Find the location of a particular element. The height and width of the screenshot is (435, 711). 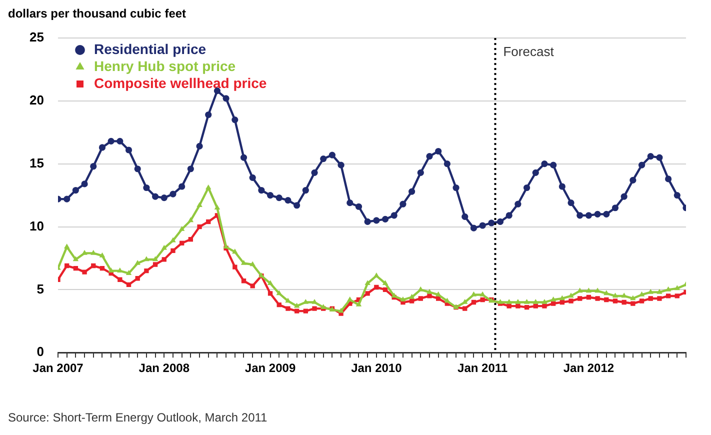

x-tick-label: Jan 2011 is located at coordinates (483, 368).